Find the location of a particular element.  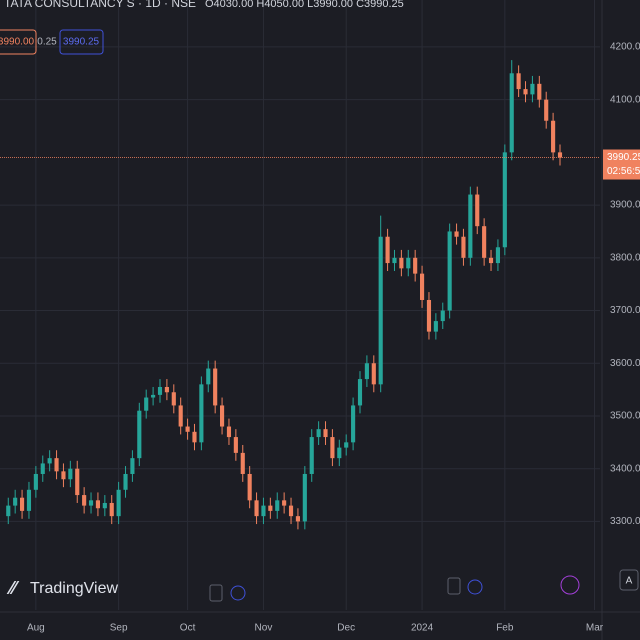

y-tick-label: 4100.00 is located at coordinates (625, 99).